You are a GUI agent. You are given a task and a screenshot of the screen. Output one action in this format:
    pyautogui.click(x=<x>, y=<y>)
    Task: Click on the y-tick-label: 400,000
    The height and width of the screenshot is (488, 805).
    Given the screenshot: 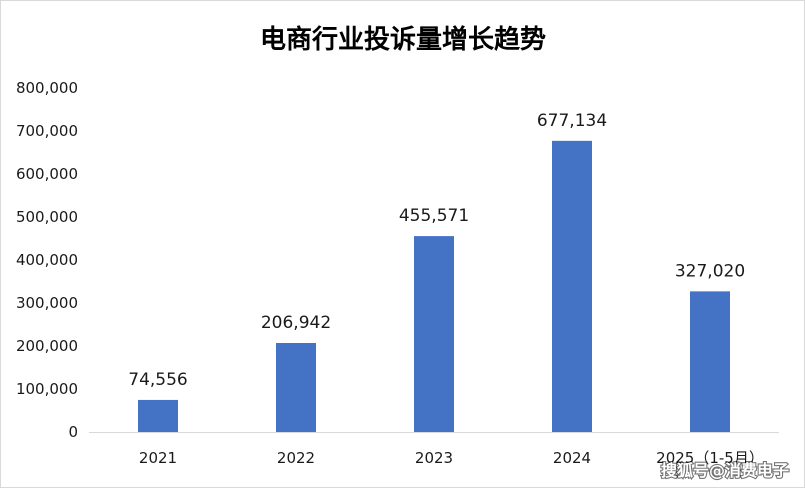 What is the action you would take?
    pyautogui.click(x=47, y=260)
    